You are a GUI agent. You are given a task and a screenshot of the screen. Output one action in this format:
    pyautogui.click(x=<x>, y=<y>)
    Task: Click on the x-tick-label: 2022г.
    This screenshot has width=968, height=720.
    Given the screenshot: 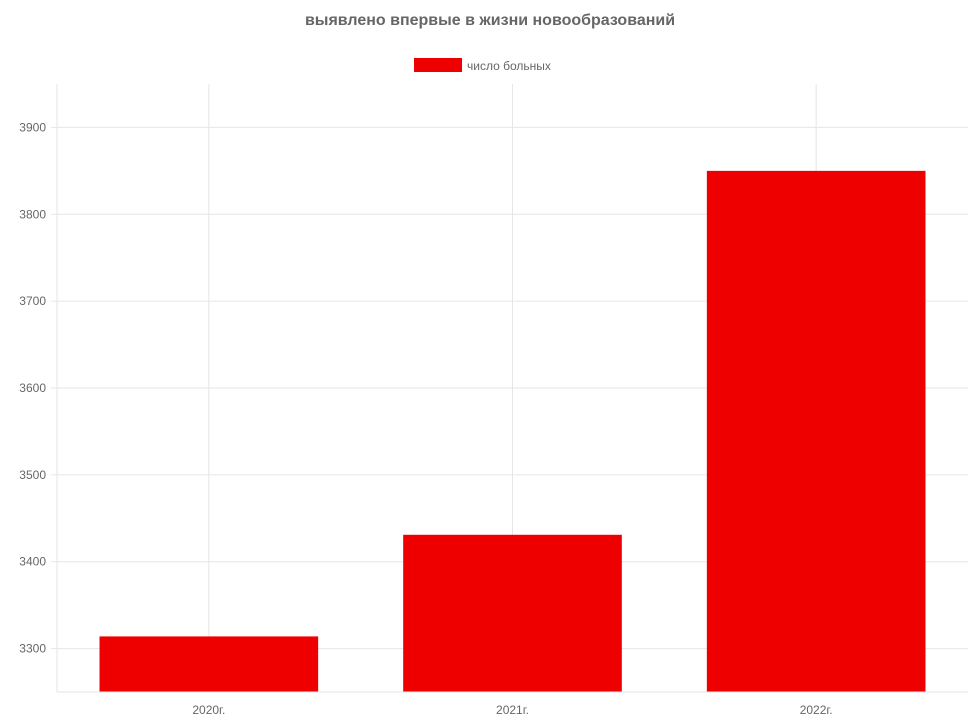 What is the action you would take?
    pyautogui.click(x=816, y=710)
    